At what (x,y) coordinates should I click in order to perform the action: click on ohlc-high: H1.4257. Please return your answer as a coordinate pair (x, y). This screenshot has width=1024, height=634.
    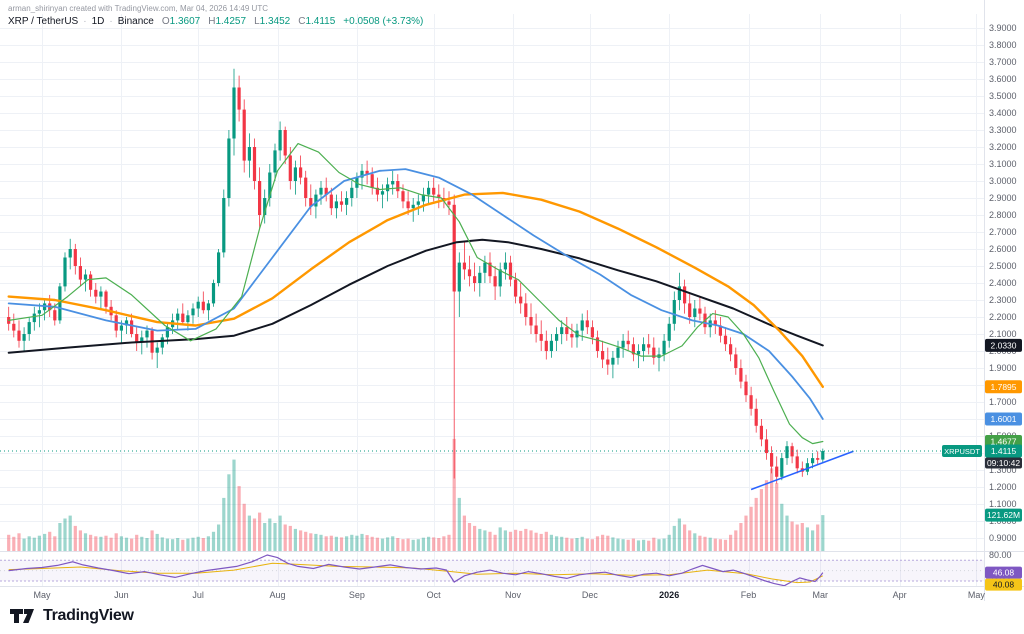
    Looking at the image, I should click on (227, 21).